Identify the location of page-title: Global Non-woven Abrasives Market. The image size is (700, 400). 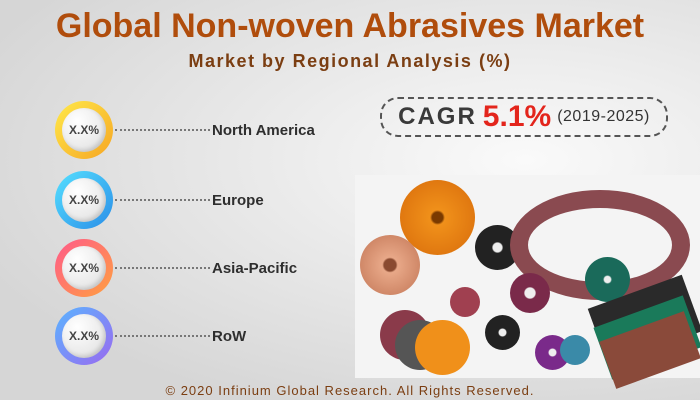
(350, 26).